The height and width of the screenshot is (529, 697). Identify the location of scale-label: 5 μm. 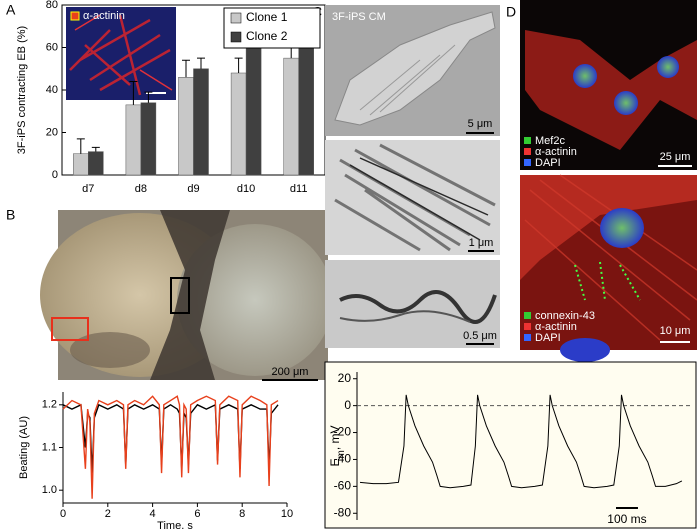
(480, 124).